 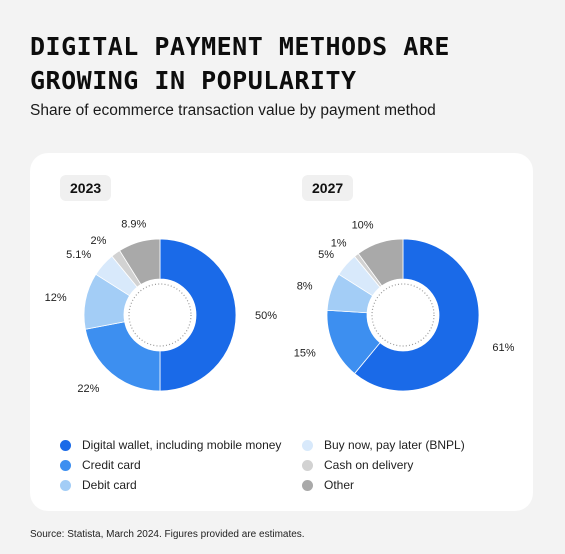 I want to click on legend-label: Credit card, so click(x=111, y=465).